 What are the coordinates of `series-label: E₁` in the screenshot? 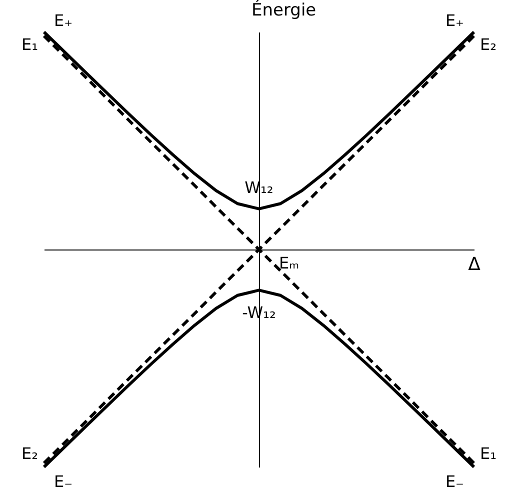 It's located at (488, 454).